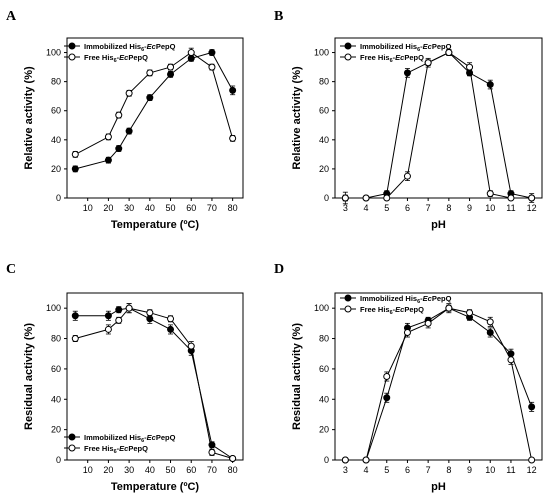 The image size is (550, 499). What do you see at coordinates (279, 269) in the screenshot?
I see `panel-letter: D` at bounding box center [279, 269].